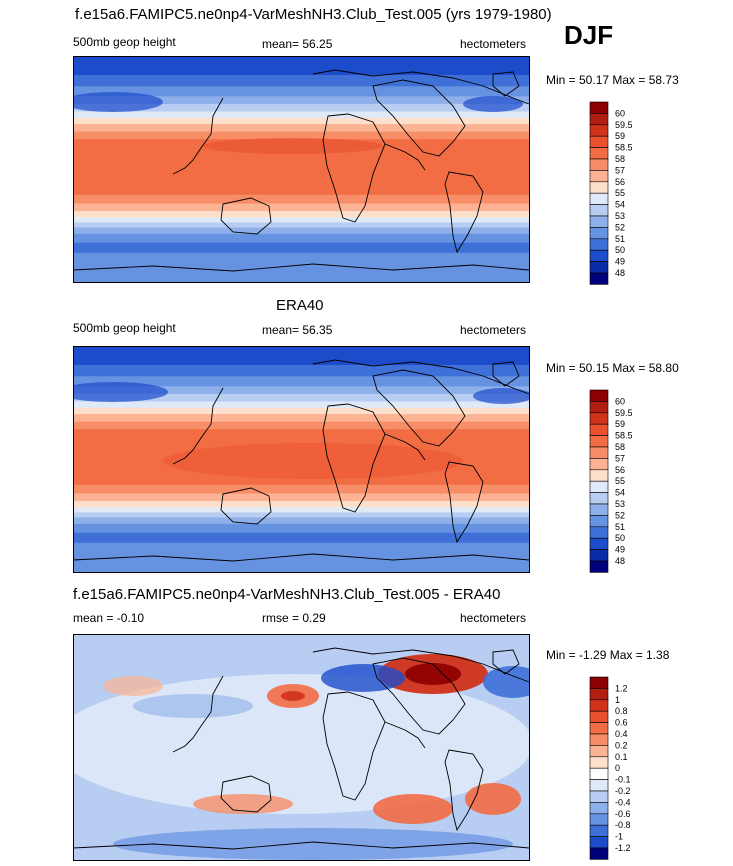  What do you see at coordinates (620, 447) in the screenshot?
I see `panel2-colorbar-label: 58` at bounding box center [620, 447].